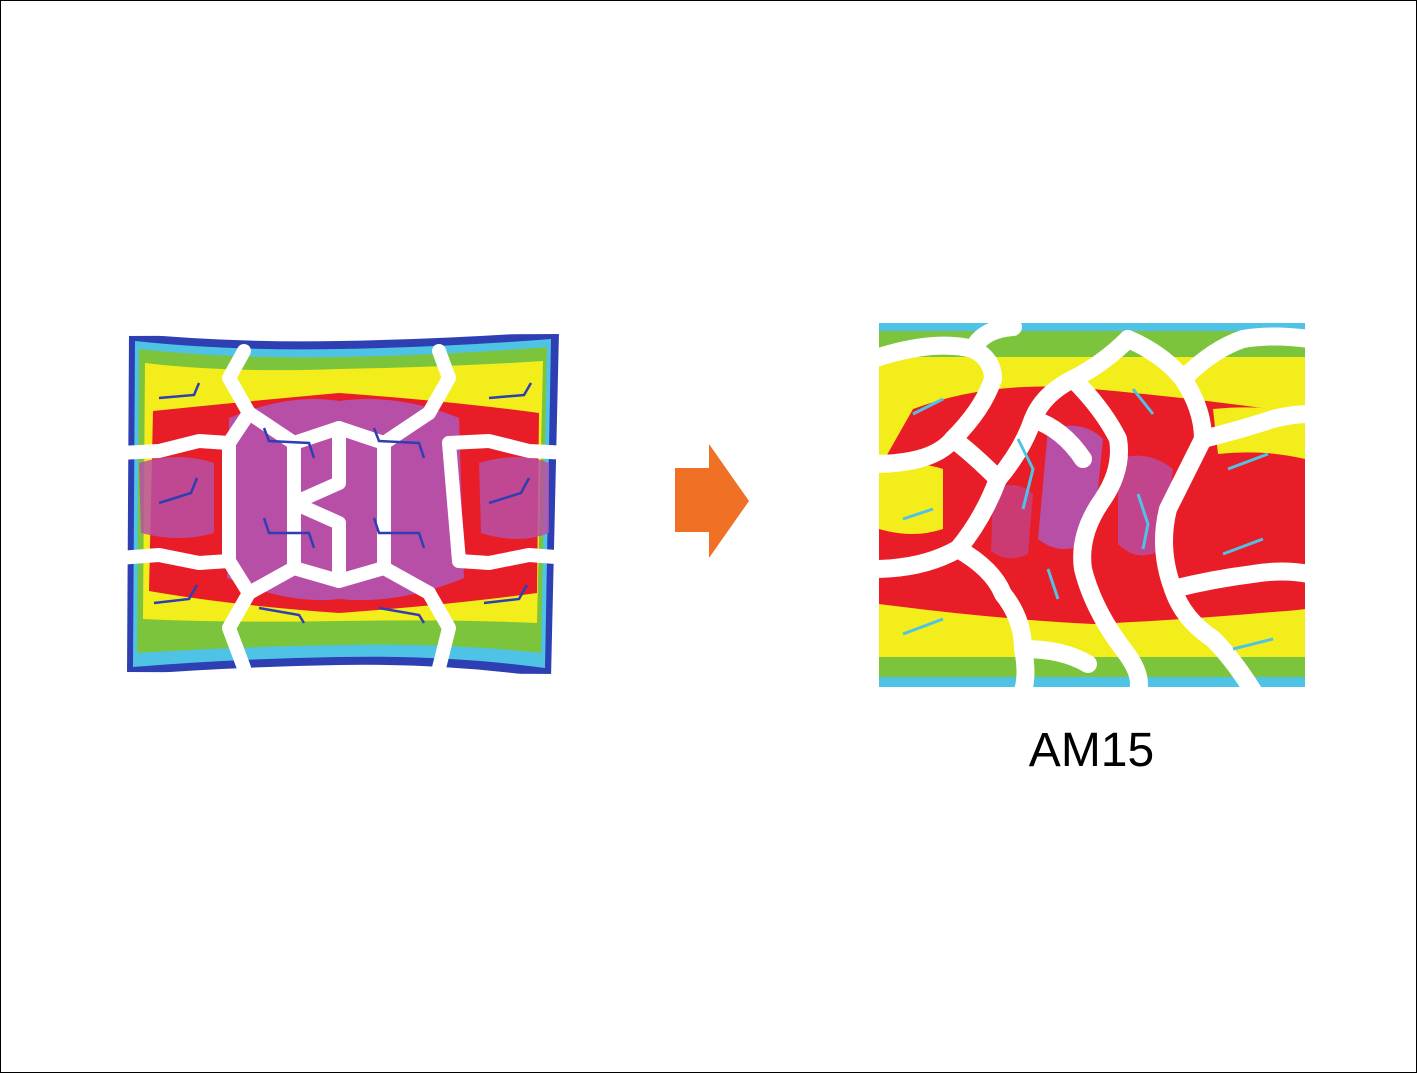  Describe the element at coordinates (1091, 750) in the screenshot. I see `tire-model-caption: AM15` at that location.